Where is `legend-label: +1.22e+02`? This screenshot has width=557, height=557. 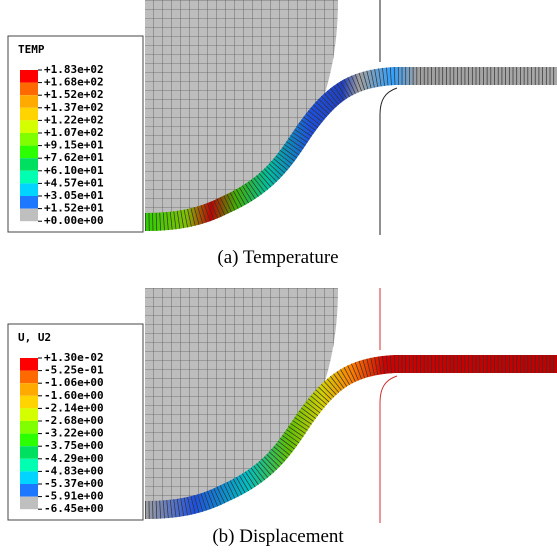 legend-label: +1.22e+02 is located at coordinates (74, 119).